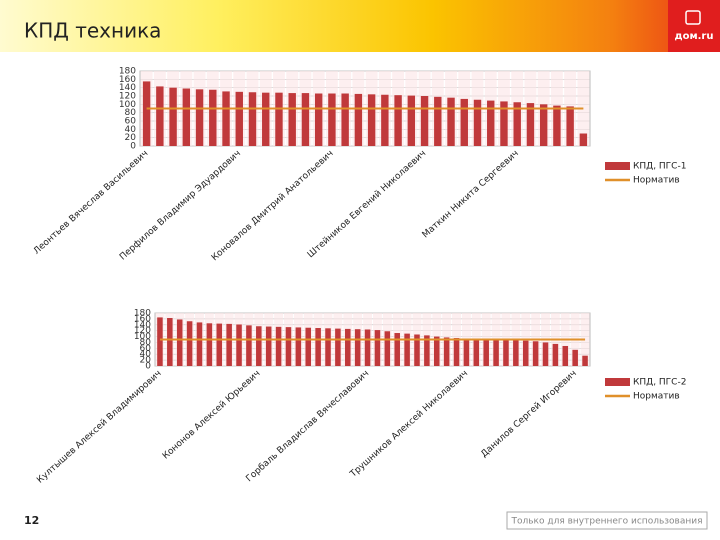 The image size is (720, 540). I want to click on legend-label: КПД, ПГС-1, so click(659, 167).